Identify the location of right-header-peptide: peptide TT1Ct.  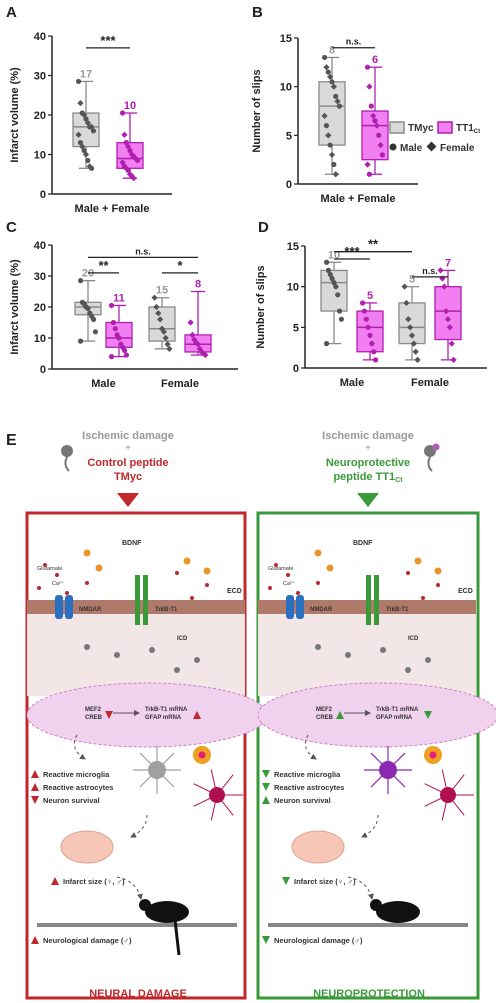
(368, 477).